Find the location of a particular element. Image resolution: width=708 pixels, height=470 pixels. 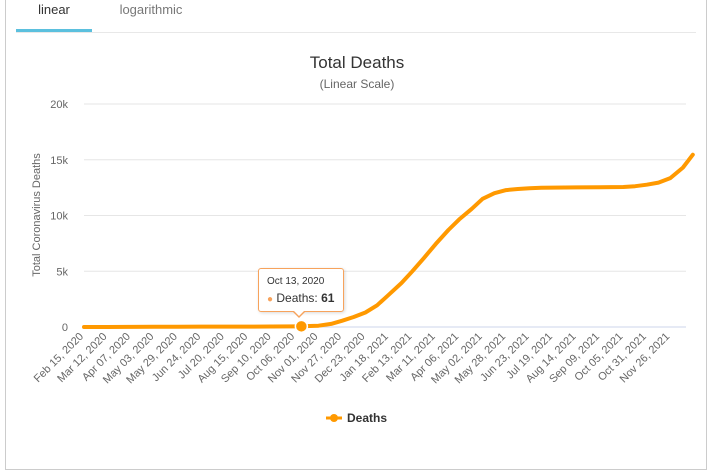

legend: Deaths is located at coordinates (356, 418).